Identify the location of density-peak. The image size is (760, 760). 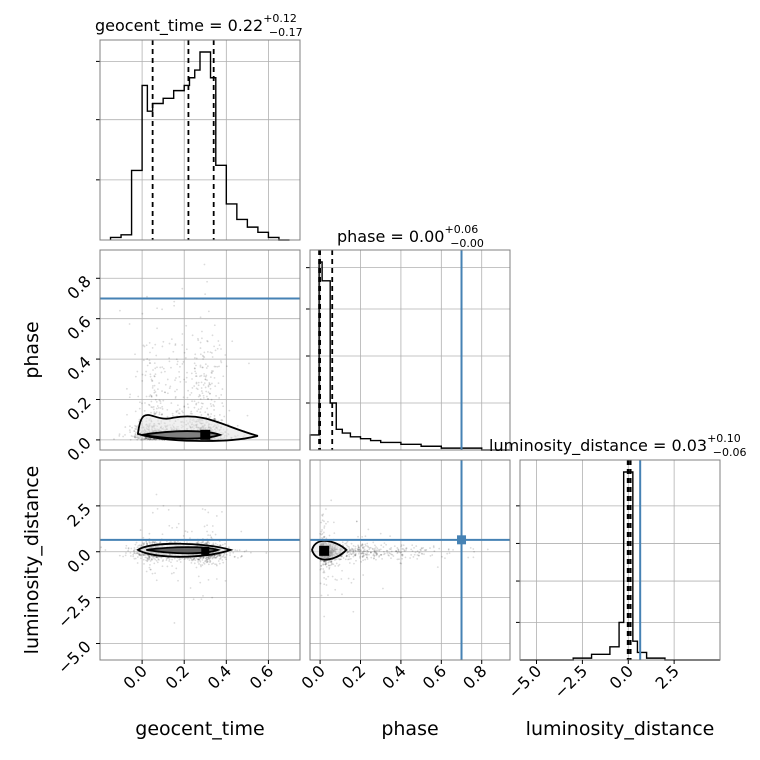
(324, 550).